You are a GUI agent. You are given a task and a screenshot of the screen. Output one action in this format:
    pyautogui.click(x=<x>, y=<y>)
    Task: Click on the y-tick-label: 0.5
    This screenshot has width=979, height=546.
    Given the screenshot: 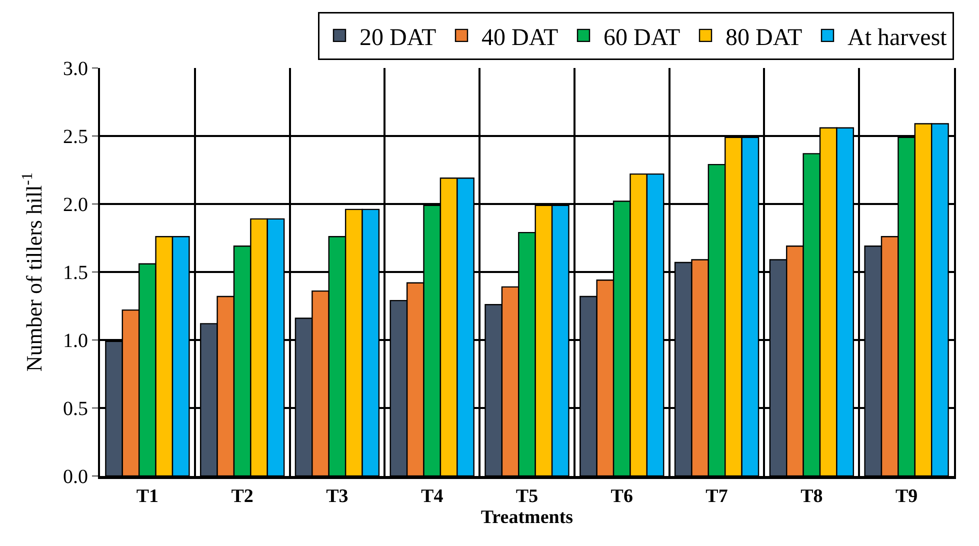 What is the action you would take?
    pyautogui.click(x=75, y=409)
    